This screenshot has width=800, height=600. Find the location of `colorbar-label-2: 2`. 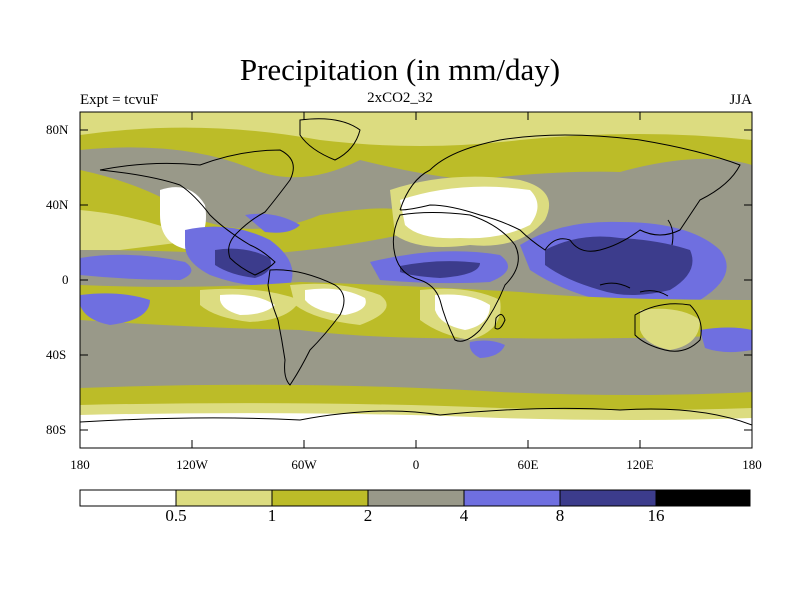

colorbar-label-2: 2 is located at coordinates (368, 515).